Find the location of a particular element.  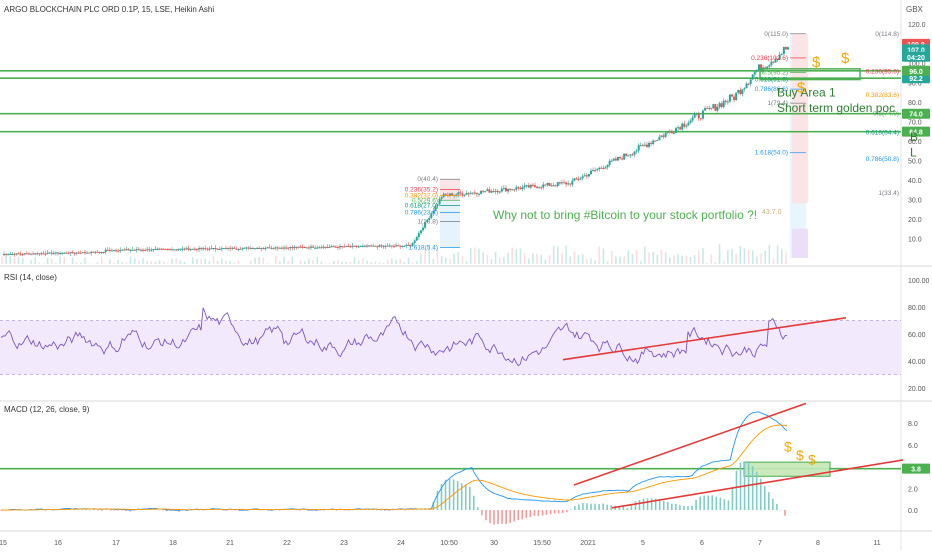

macd-level-badge-text: 3.8 is located at coordinates (916, 470).